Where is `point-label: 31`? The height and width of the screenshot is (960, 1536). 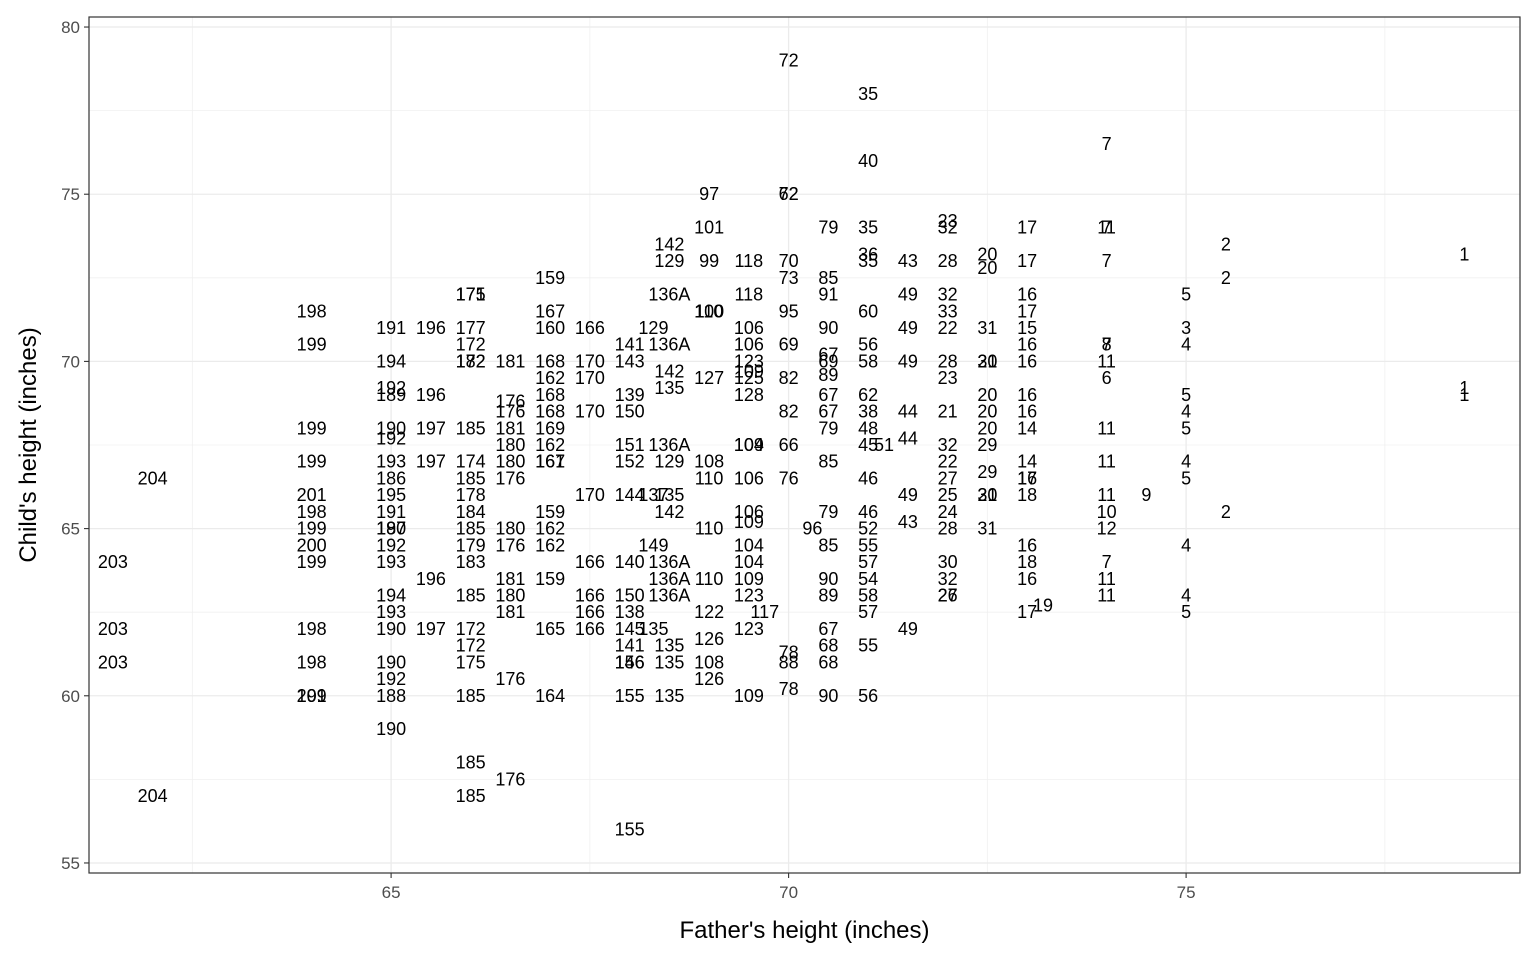 point-label: 31 is located at coordinates (987, 529).